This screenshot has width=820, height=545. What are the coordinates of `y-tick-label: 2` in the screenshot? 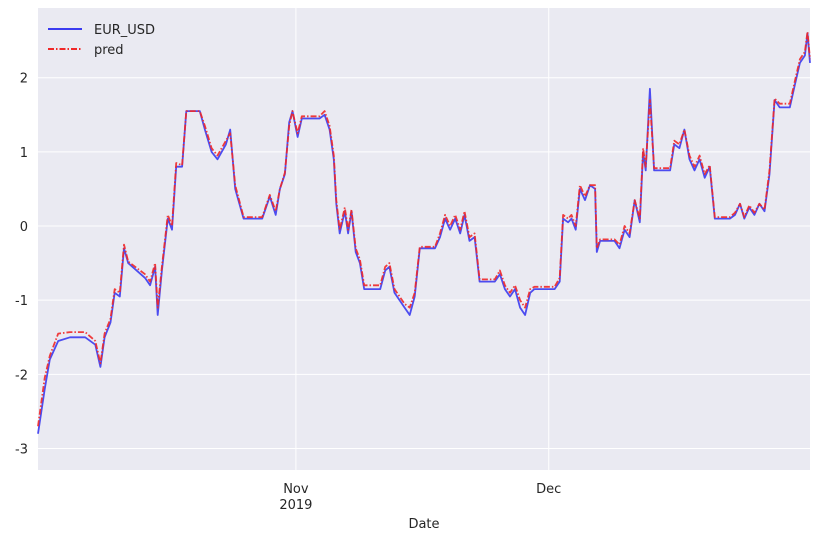 It's located at (24, 79).